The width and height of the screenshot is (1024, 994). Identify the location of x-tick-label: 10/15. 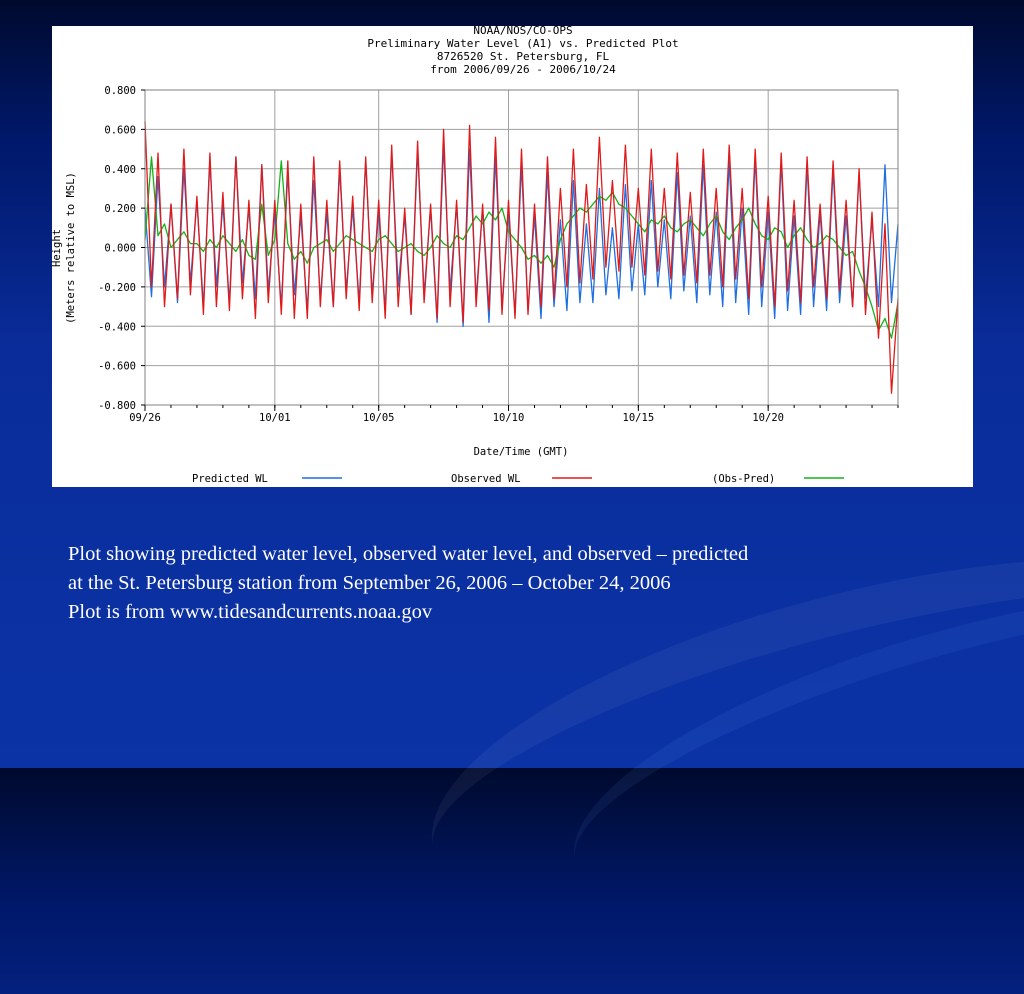
(639, 418).